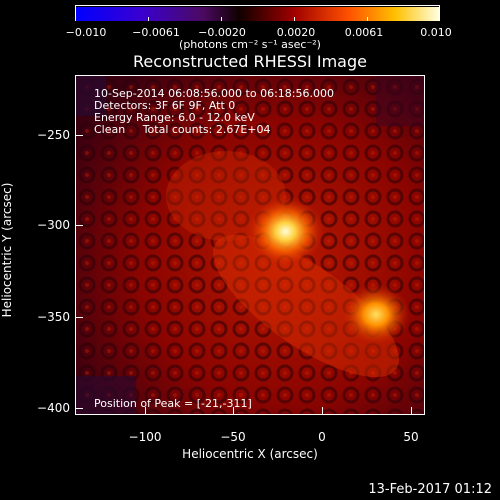 The image size is (500, 500). I want to click on x-tick-label: −100, so click(145, 437).